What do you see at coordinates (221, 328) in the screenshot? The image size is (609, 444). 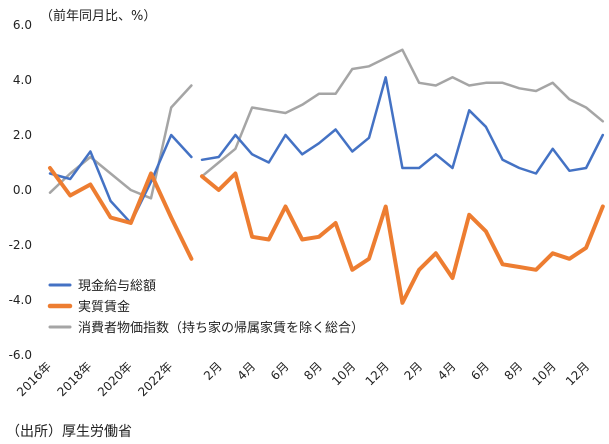 I see `legend-label: 消費者物価指数（持ち家の帰属家賃を除く総合）` at bounding box center [221, 328].